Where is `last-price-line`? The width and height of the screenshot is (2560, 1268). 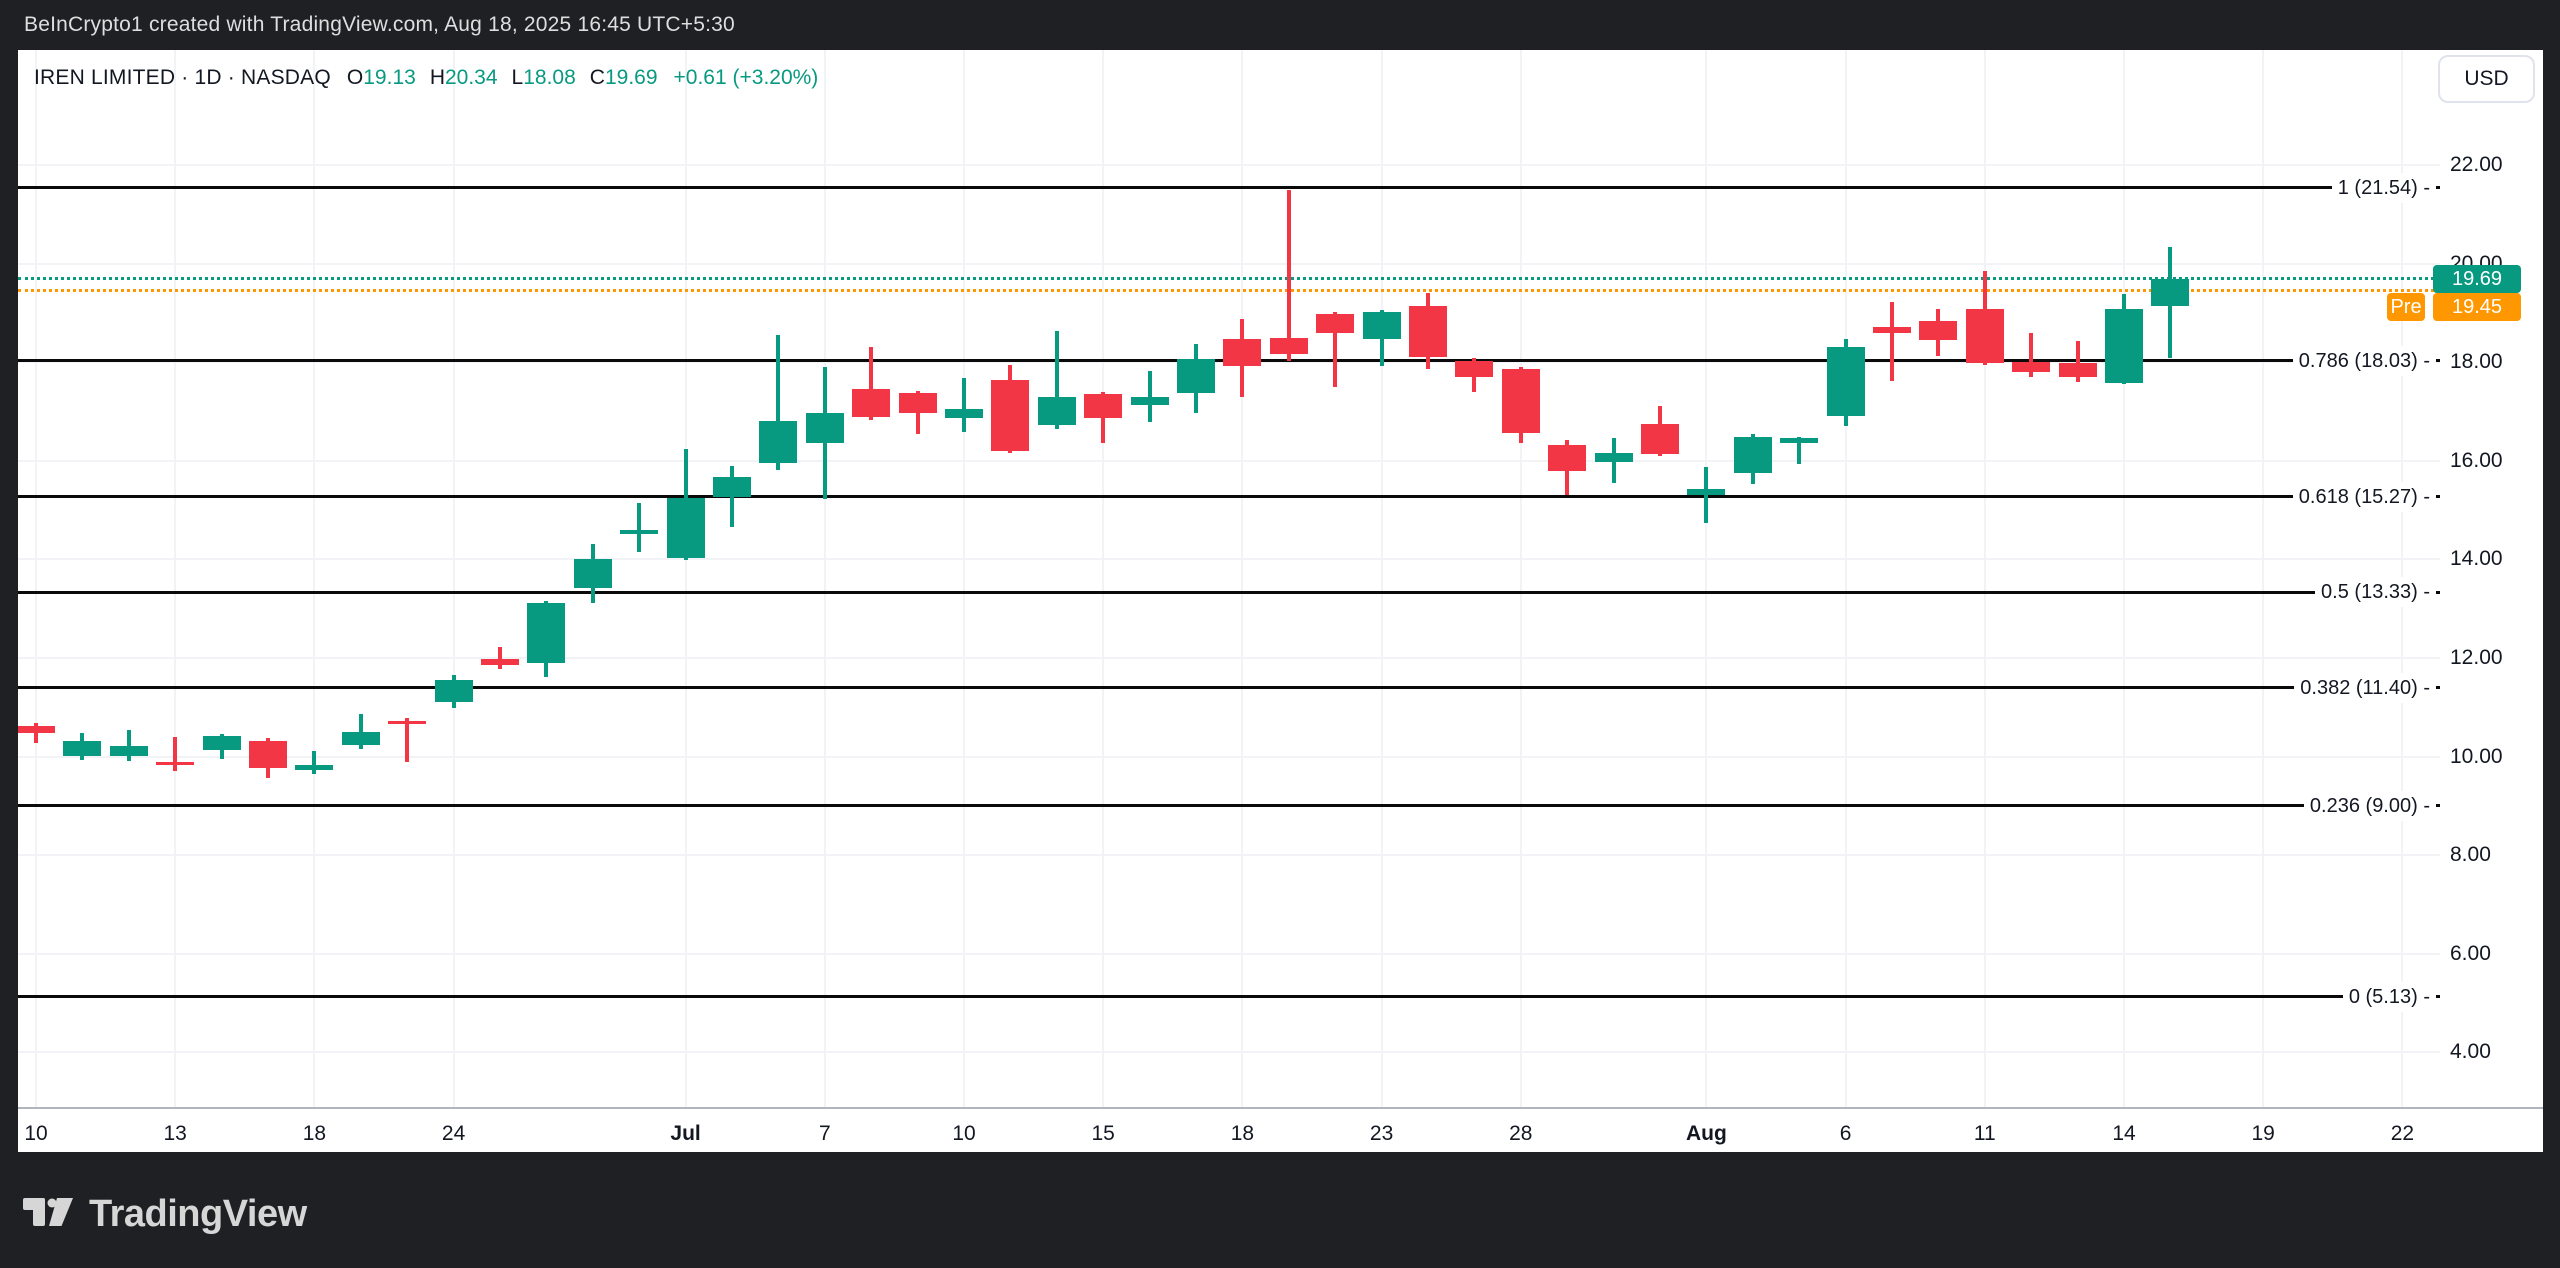 last-price-line is located at coordinates (1229, 279).